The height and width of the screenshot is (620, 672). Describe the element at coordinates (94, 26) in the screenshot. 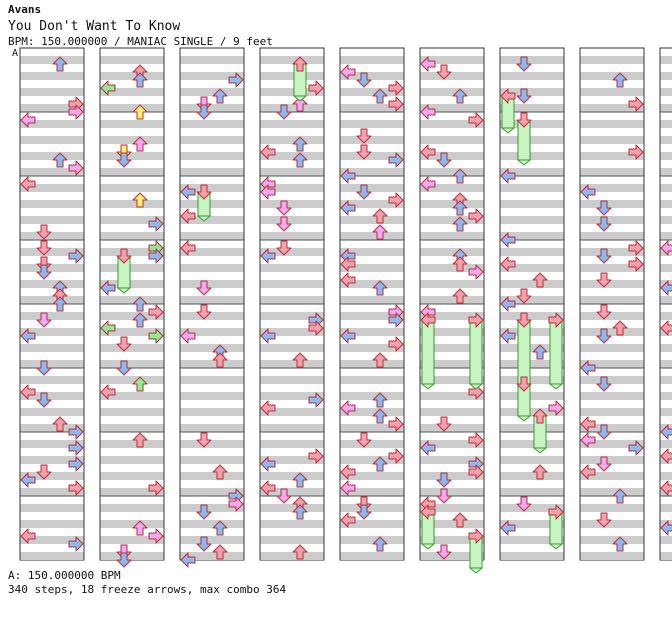

I see `song-title: You Don't Want To Know` at that location.